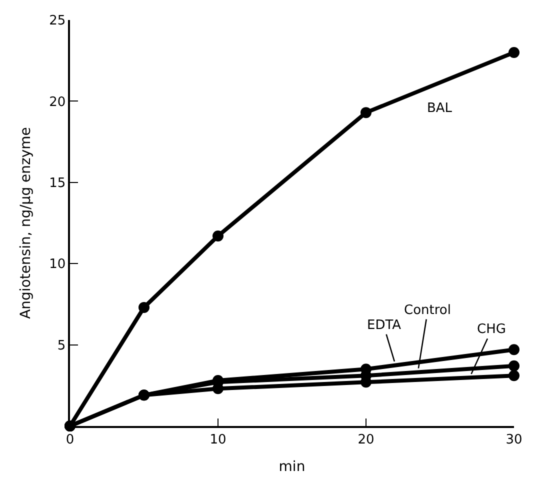 This screenshot has height=484, width=534. Describe the element at coordinates (366, 440) in the screenshot. I see `x-tick-label: 20` at that location.